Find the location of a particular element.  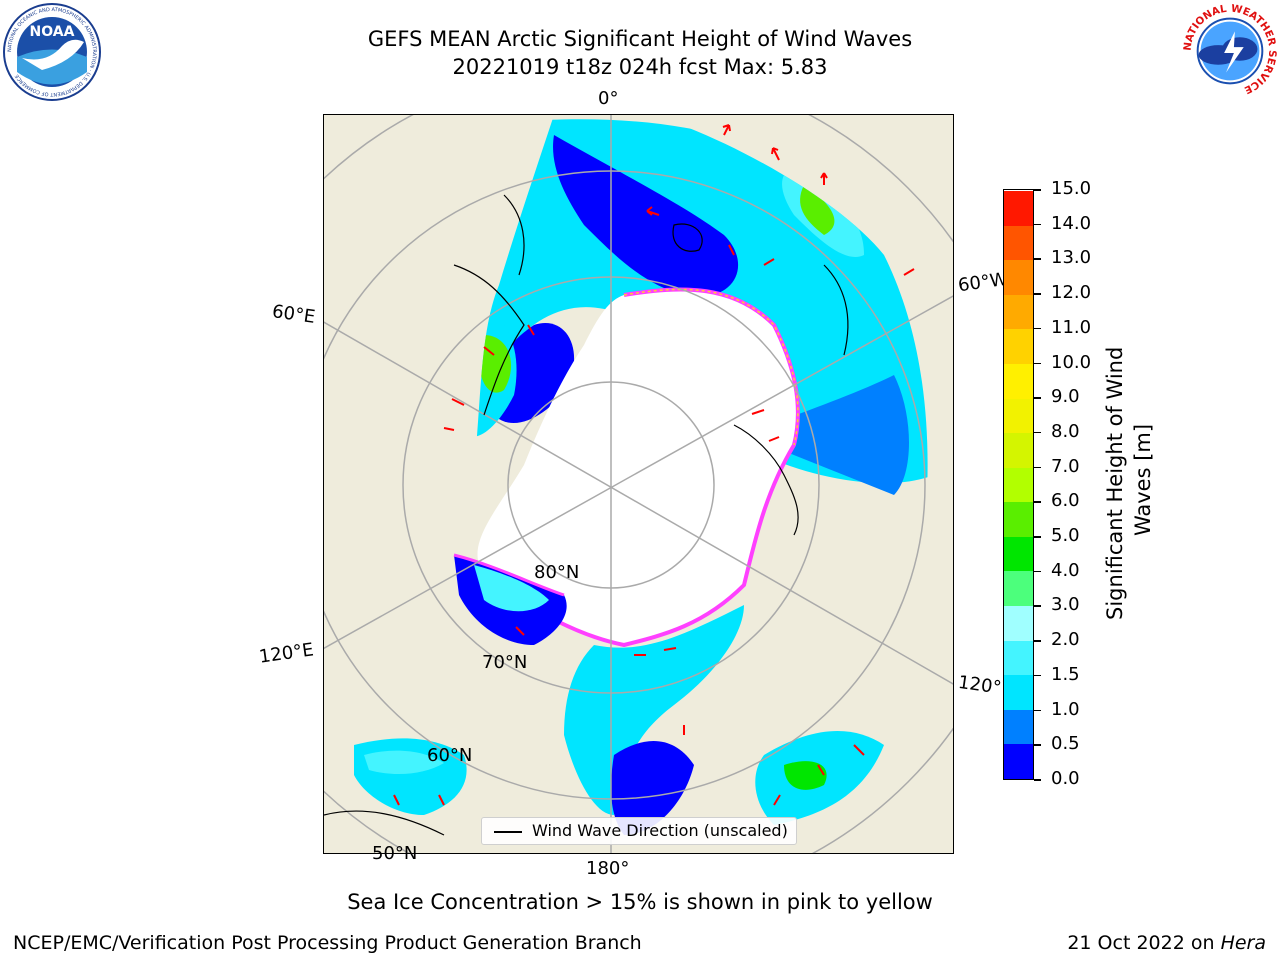

colorbar-tick-label: 3.0 is located at coordinates (1065, 605).